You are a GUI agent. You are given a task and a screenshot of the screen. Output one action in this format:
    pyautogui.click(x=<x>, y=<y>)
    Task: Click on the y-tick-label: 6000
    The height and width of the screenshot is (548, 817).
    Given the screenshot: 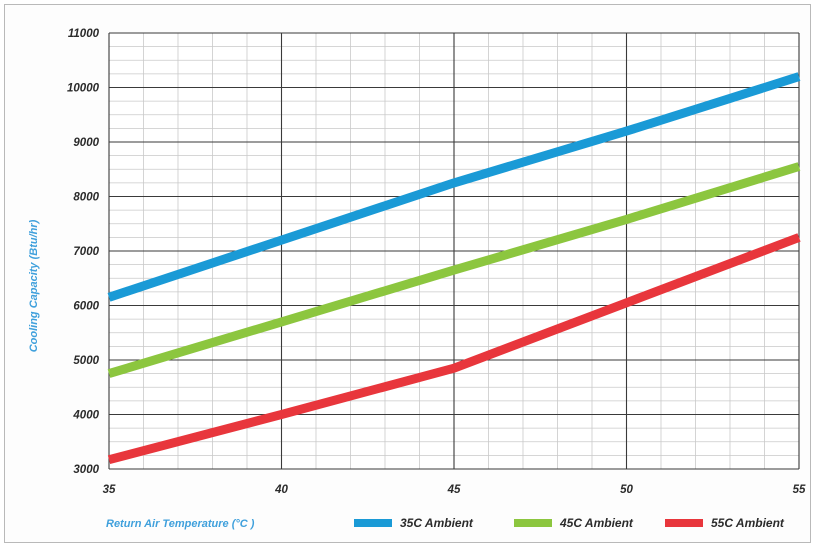 What is the action you would take?
    pyautogui.click(x=86, y=307)
    